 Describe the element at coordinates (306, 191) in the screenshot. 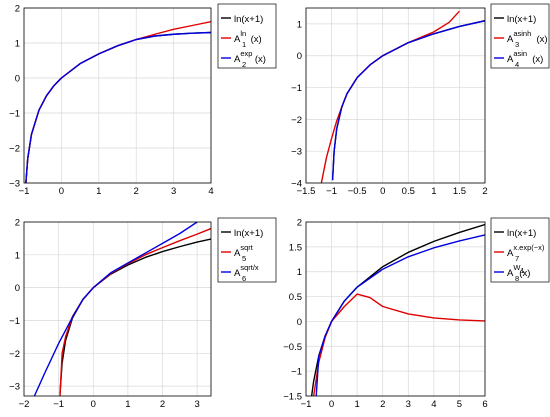

I see `x-tick-label: −1.5` at that location.